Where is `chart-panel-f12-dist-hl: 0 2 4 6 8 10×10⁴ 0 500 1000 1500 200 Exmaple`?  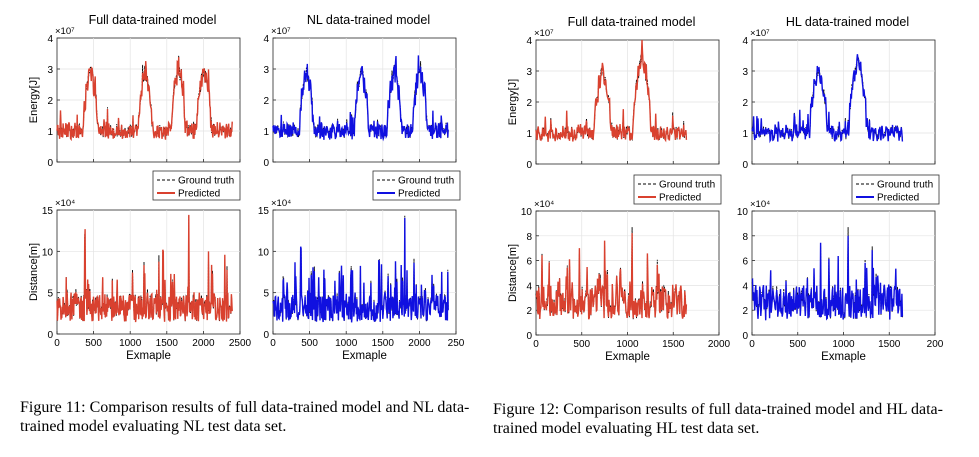
chart-panel-f12-dist-hl: 0 2 4 6 8 10×10⁴ 0 500 1000 1500 200 Exmaple is located at coordinates (840, 281).